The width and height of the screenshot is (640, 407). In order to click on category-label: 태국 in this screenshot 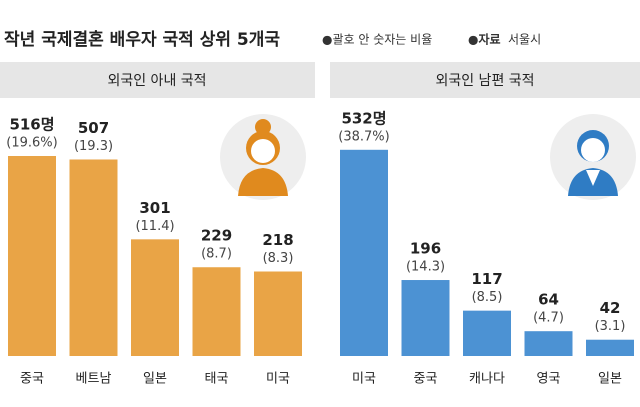, I will do `click(217, 379)`.